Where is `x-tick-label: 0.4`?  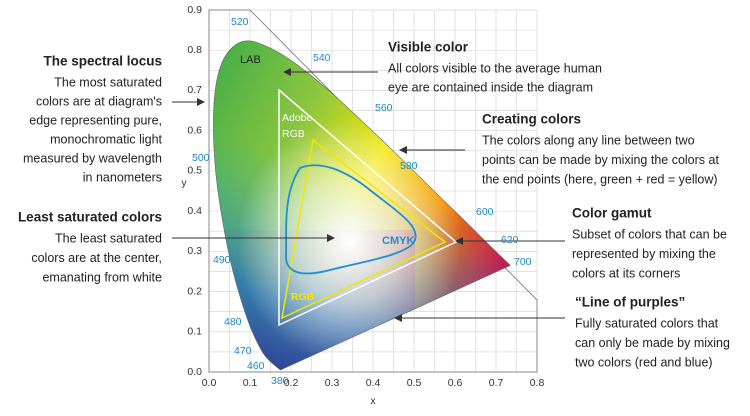
x-tick-label: 0.4 is located at coordinates (373, 383).